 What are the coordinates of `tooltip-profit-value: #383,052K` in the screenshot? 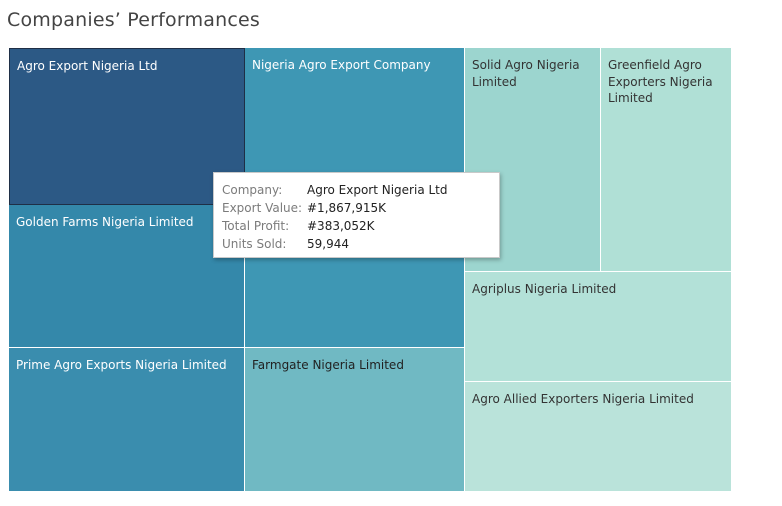 It's located at (341, 226).